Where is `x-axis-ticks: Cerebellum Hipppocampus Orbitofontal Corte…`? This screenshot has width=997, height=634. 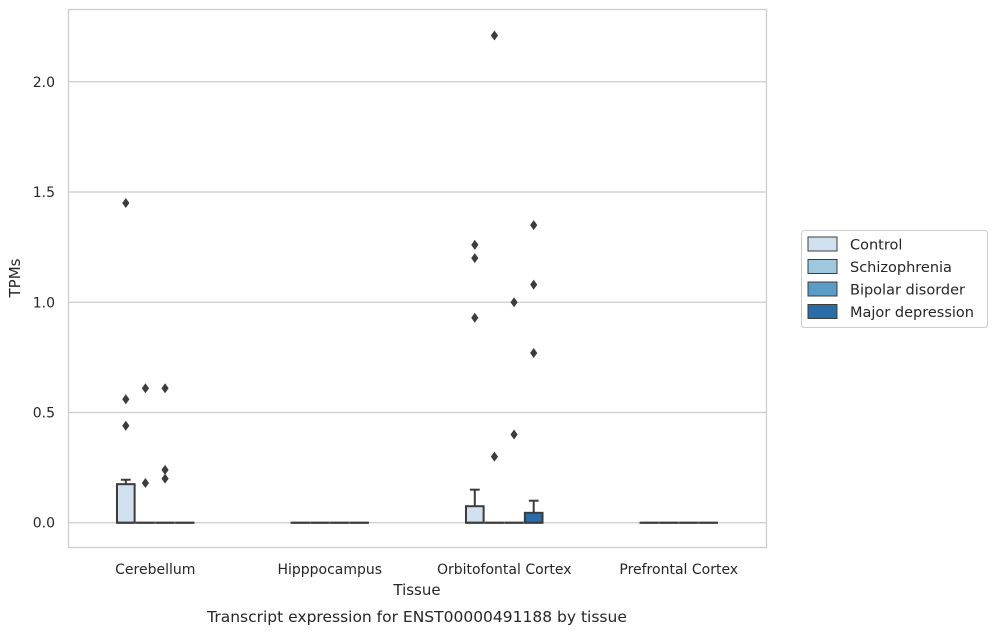 x-axis-ticks: Cerebellum Hipppocampus Orbitofontal Corte… is located at coordinates (426, 570).